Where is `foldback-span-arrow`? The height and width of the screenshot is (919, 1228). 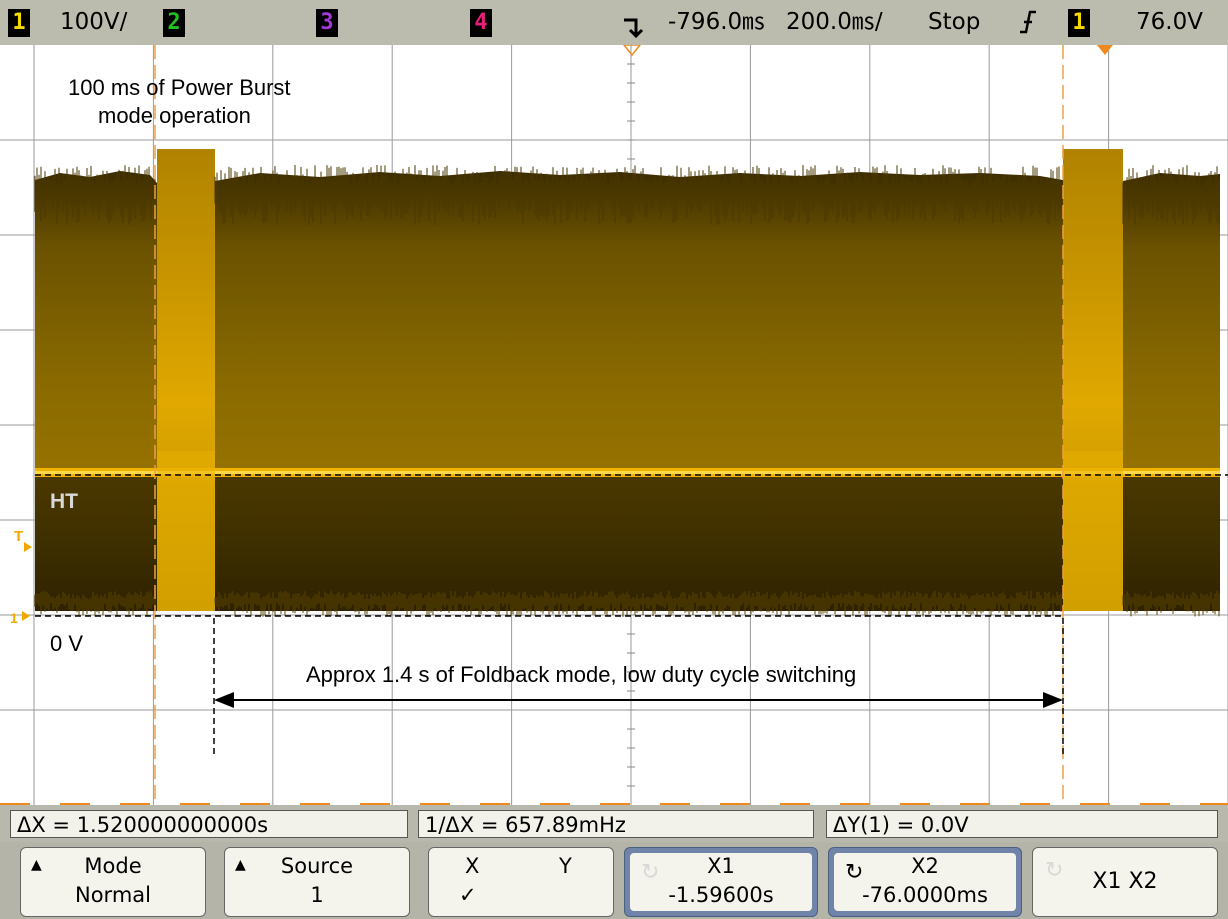 foldback-span-arrow is located at coordinates (638, 700).